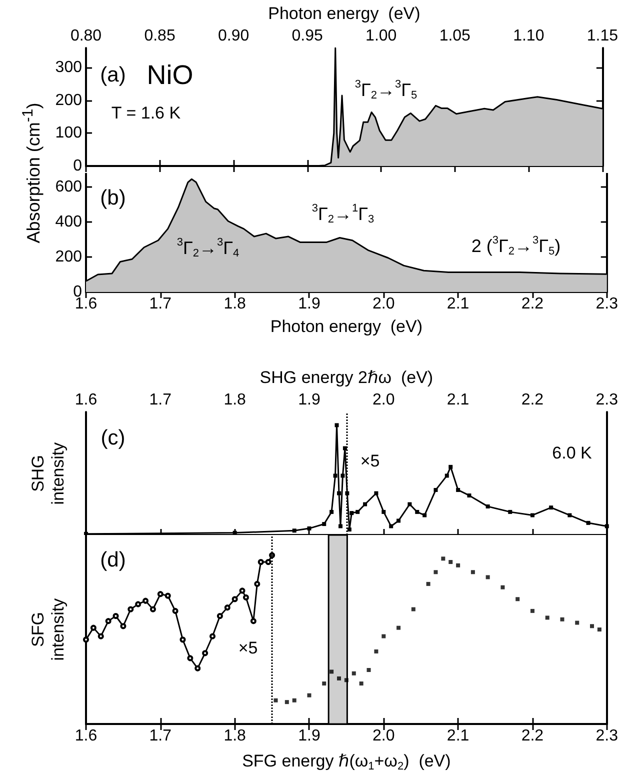  What do you see at coordinates (344, 13) in the screenshot?
I see `x-axis-title: Photon energy (eV)` at bounding box center [344, 13].